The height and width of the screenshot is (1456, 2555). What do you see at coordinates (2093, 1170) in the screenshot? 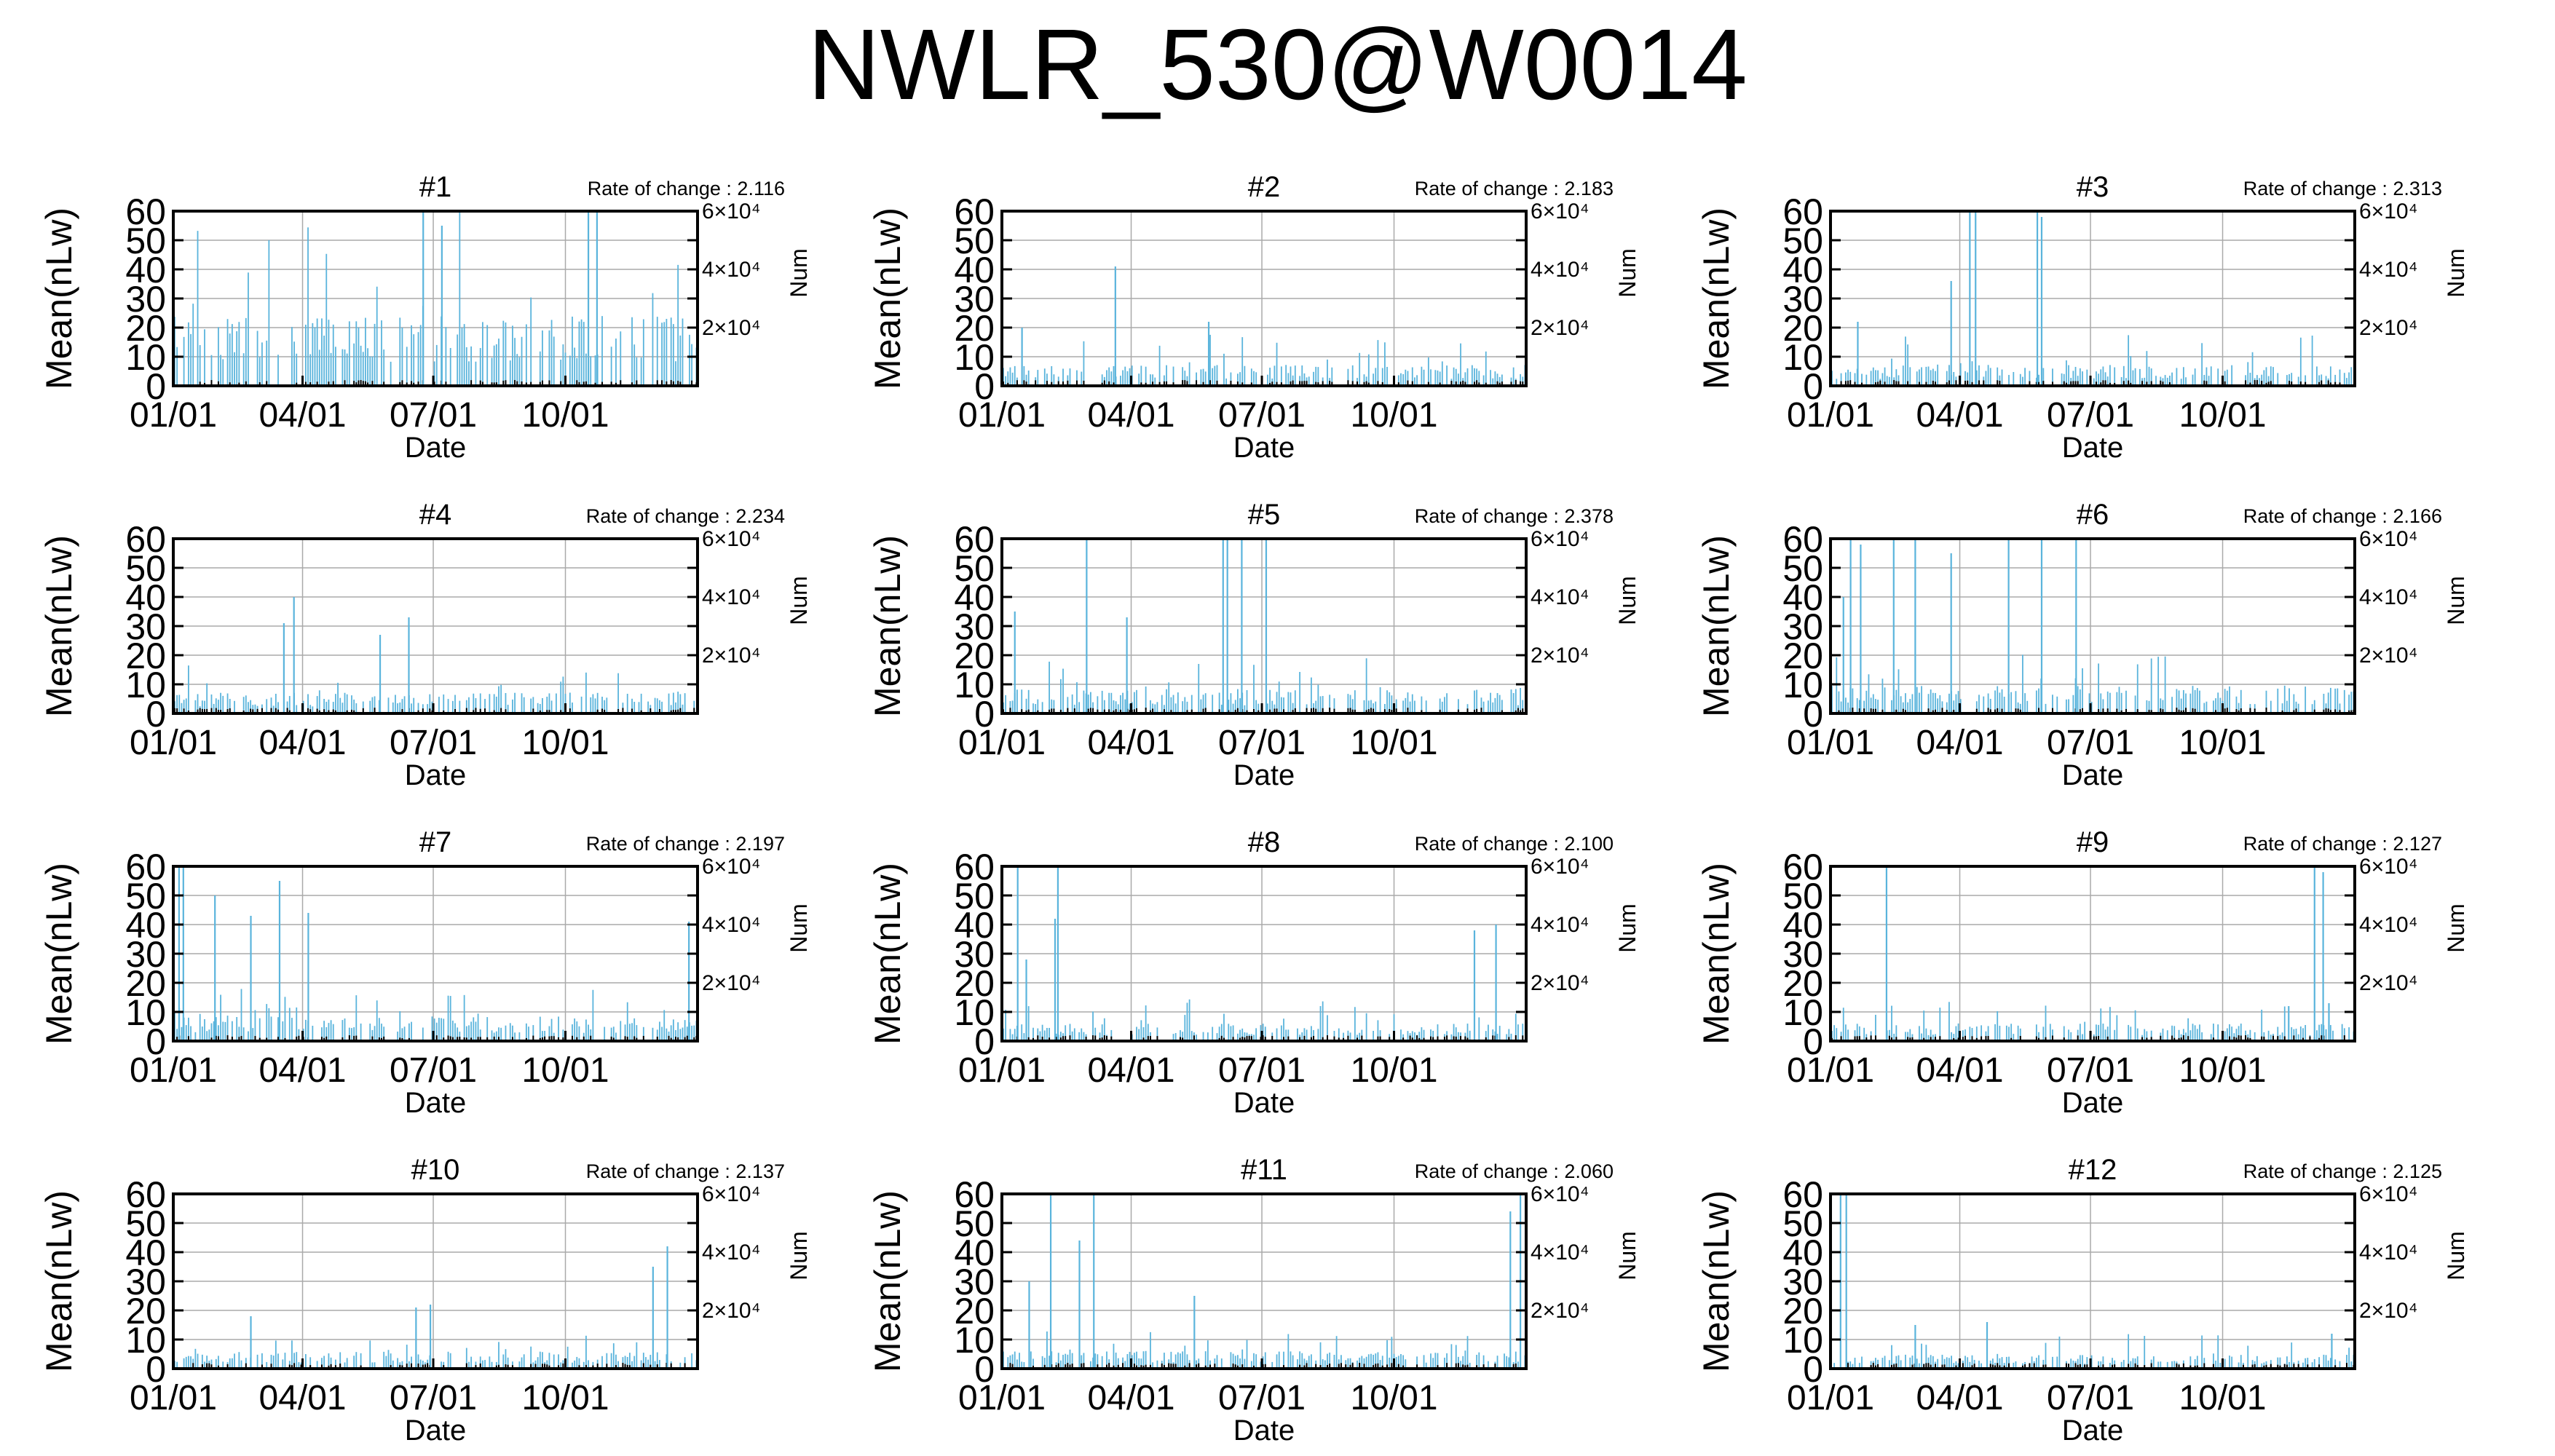
I see `panel-title: #12` at bounding box center [2093, 1170].